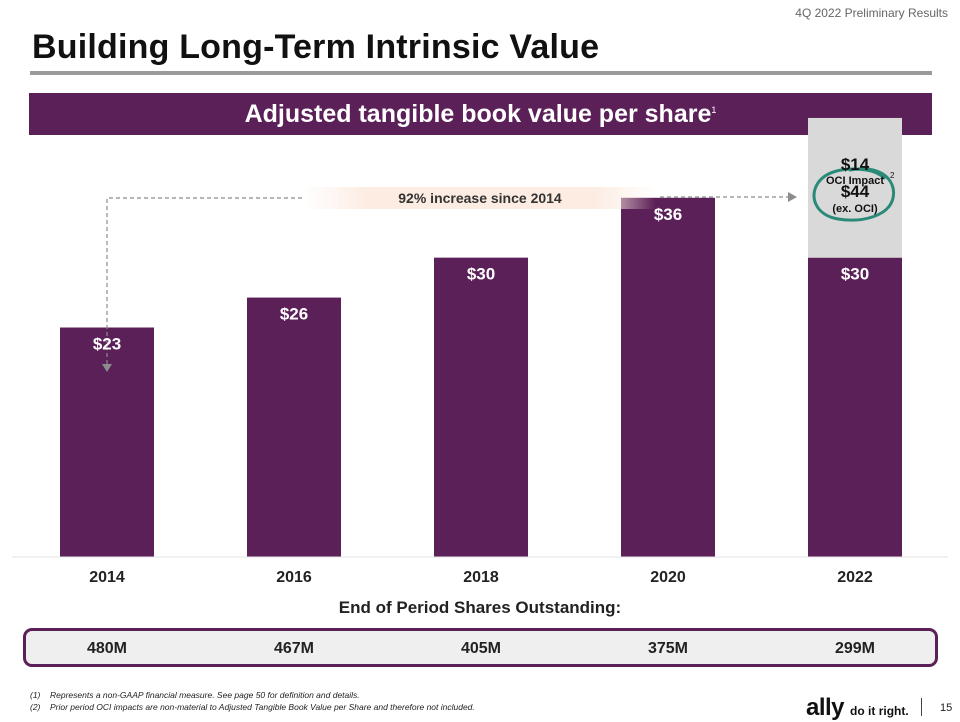 The image size is (960, 722). Describe the element at coordinates (668, 648) in the screenshot. I see `share-value-2020: 375M` at that location.